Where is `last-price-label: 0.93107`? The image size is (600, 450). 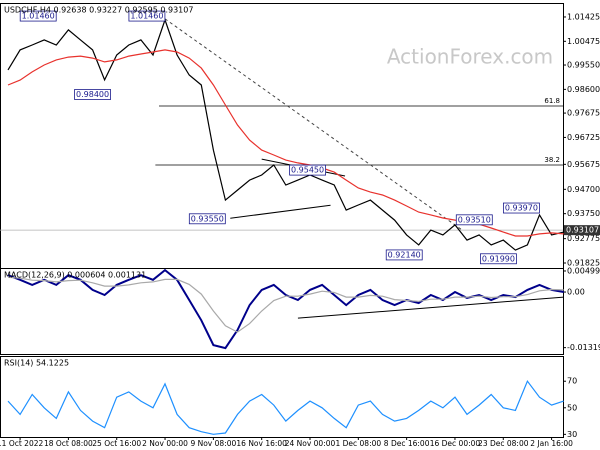
last-price-label: 0.93107 is located at coordinates (582, 230).